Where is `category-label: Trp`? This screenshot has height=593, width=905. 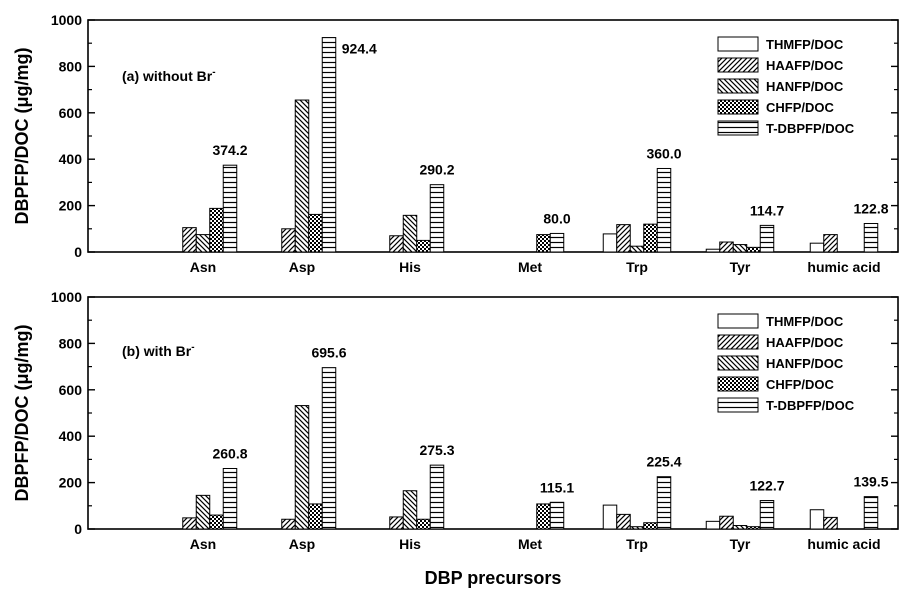
category-label: Trp is located at coordinates (637, 267).